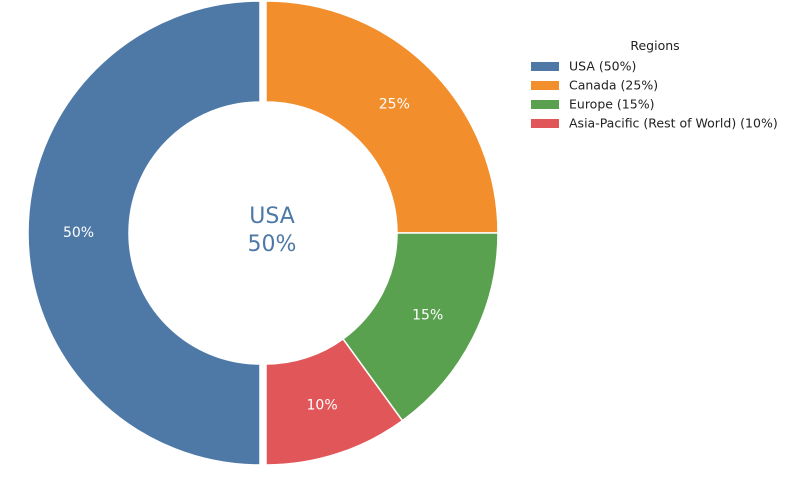 The height and width of the screenshot is (482, 800). Describe the element at coordinates (272, 216) in the screenshot. I see `center-label-line1: USA` at that location.